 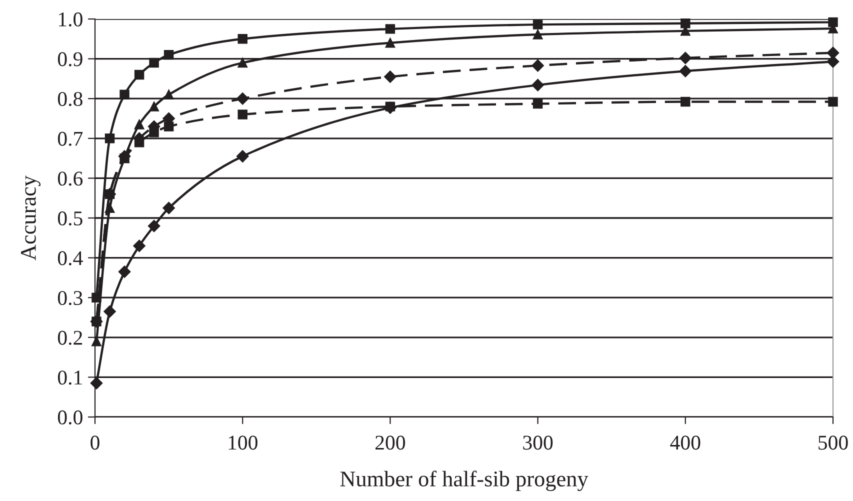 What do you see at coordinates (70, 218) in the screenshot?
I see `y-tick-label: 0.5` at bounding box center [70, 218].